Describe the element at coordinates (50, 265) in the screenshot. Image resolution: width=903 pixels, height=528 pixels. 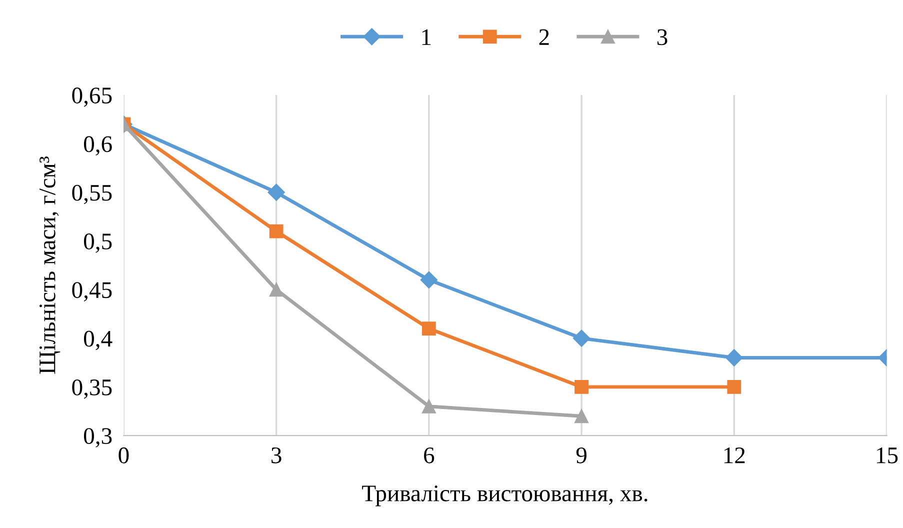
I see `y-axis-title: Щільність маси, г/см³` at that location.